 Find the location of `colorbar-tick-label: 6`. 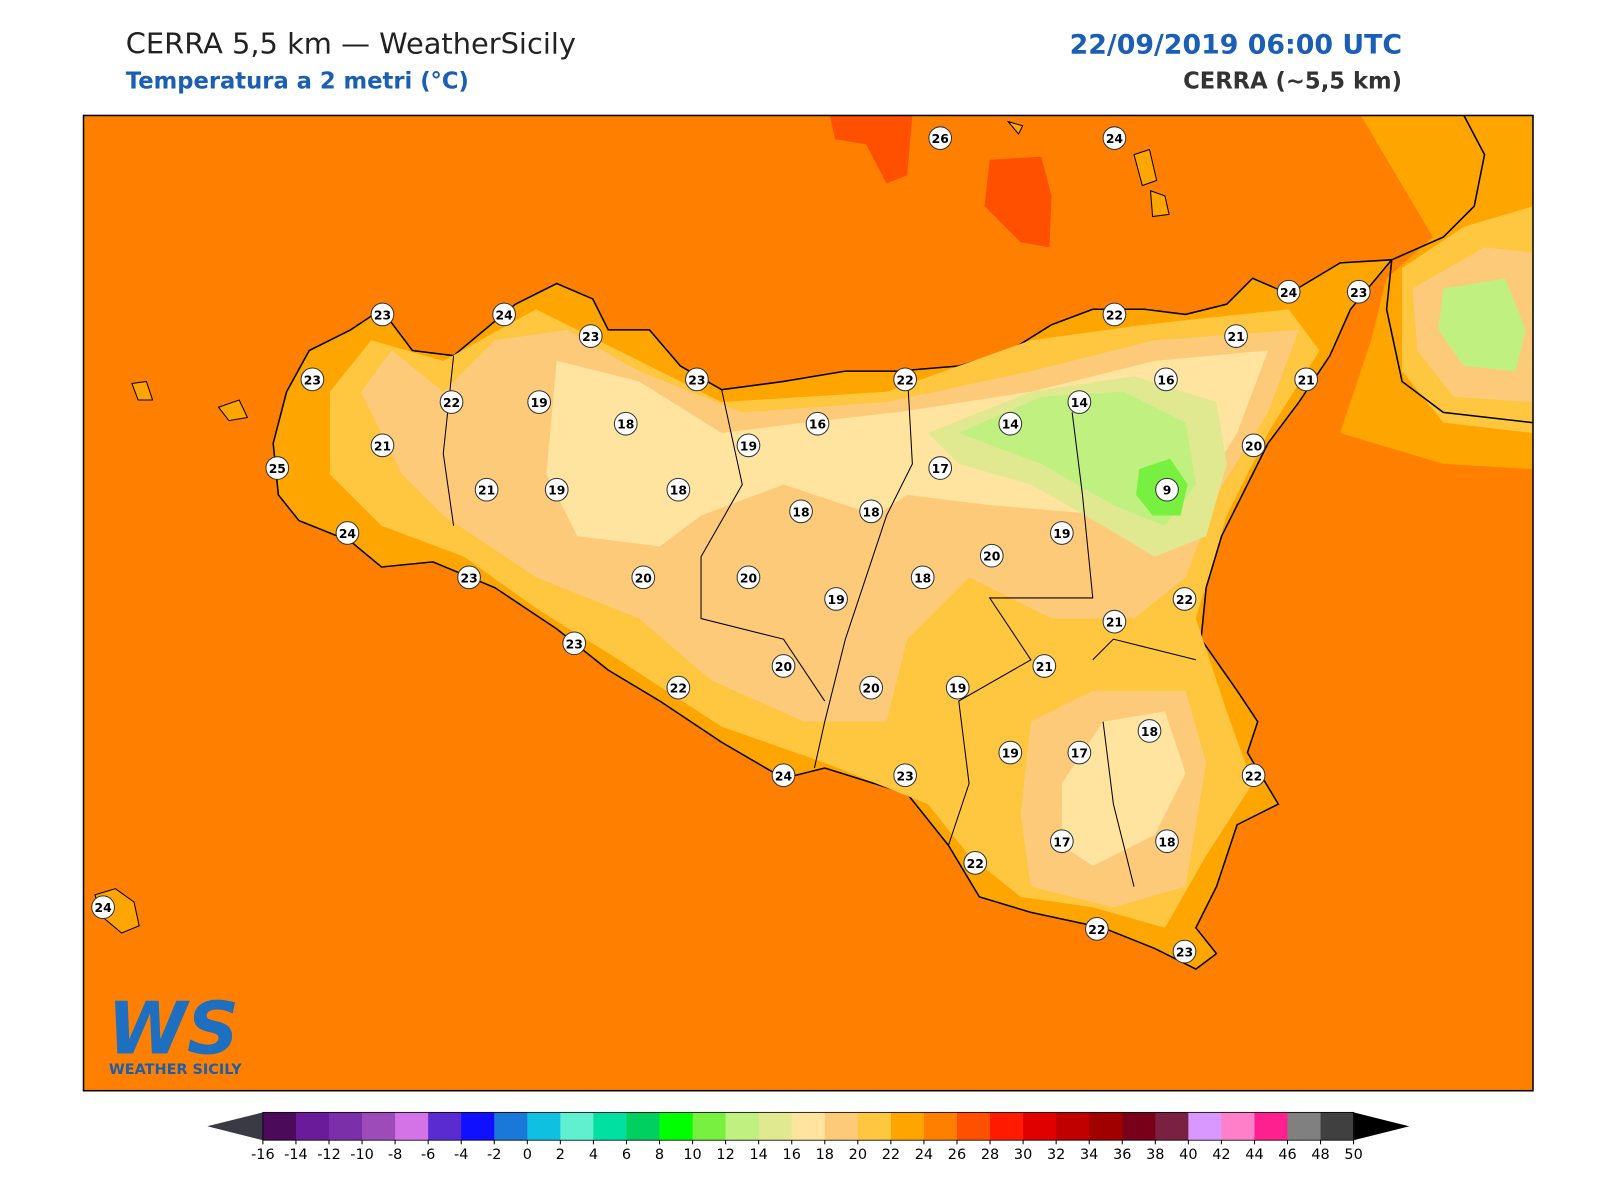

colorbar-tick-label: 6 is located at coordinates (626, 1155).